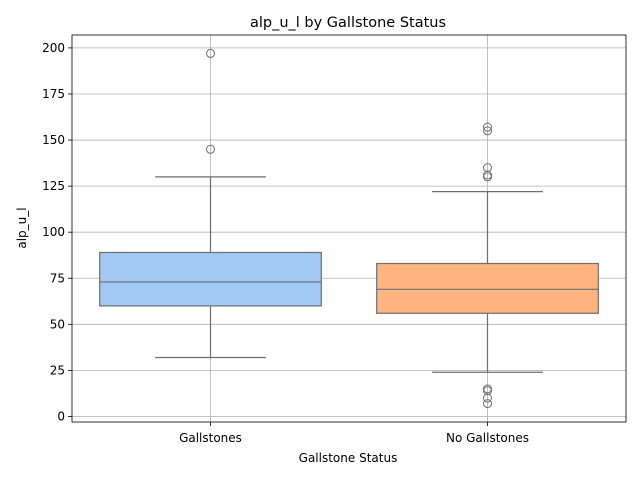  Describe the element at coordinates (53, 94) in the screenshot. I see `y-tick-label: 175` at that location.